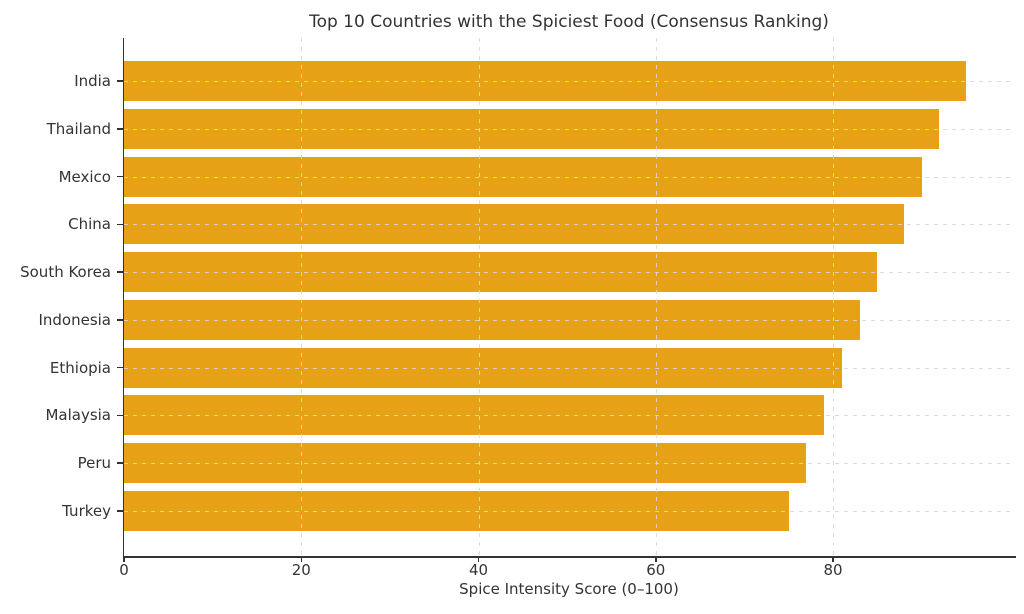 This screenshot has height=614, width=1024. Describe the element at coordinates (65, 272) in the screenshot. I see `y-tick-label: South Korea` at that location.